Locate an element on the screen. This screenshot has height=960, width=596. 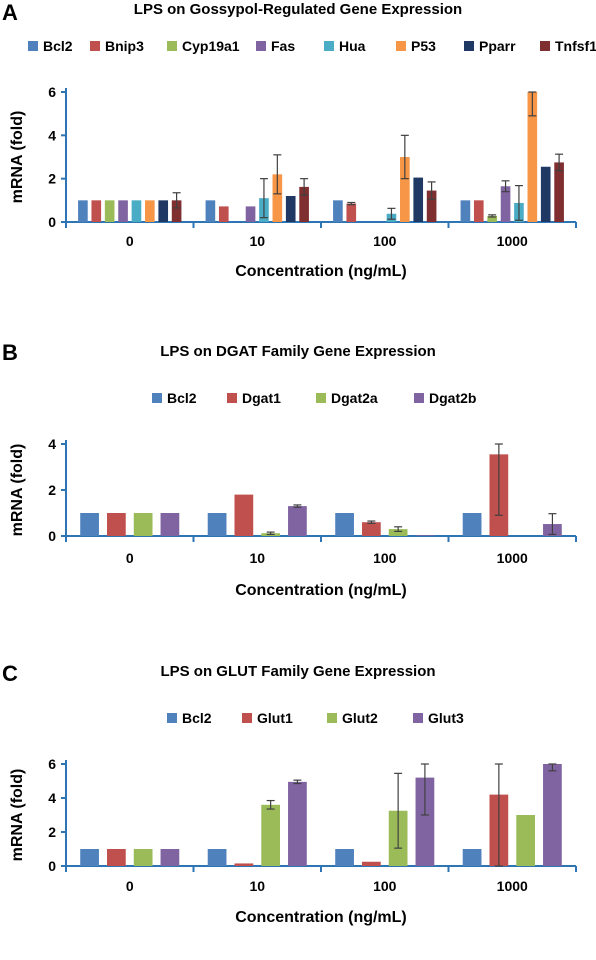
x-tick-label: 1000 is located at coordinates (512, 886).